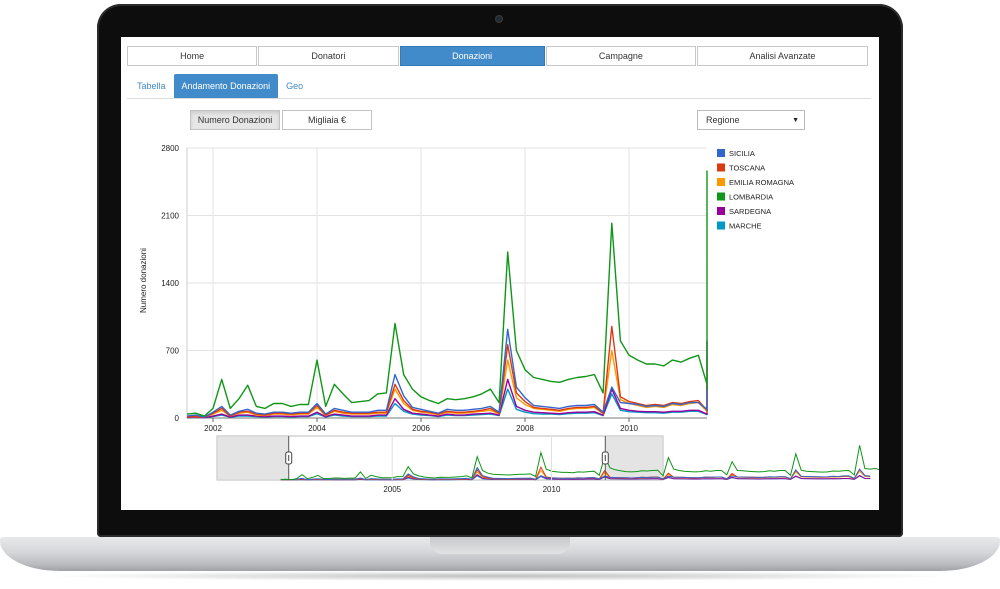  What do you see at coordinates (782, 56) in the screenshot?
I see `nav-analisi-button: Analisi Avanzate` at bounding box center [782, 56].